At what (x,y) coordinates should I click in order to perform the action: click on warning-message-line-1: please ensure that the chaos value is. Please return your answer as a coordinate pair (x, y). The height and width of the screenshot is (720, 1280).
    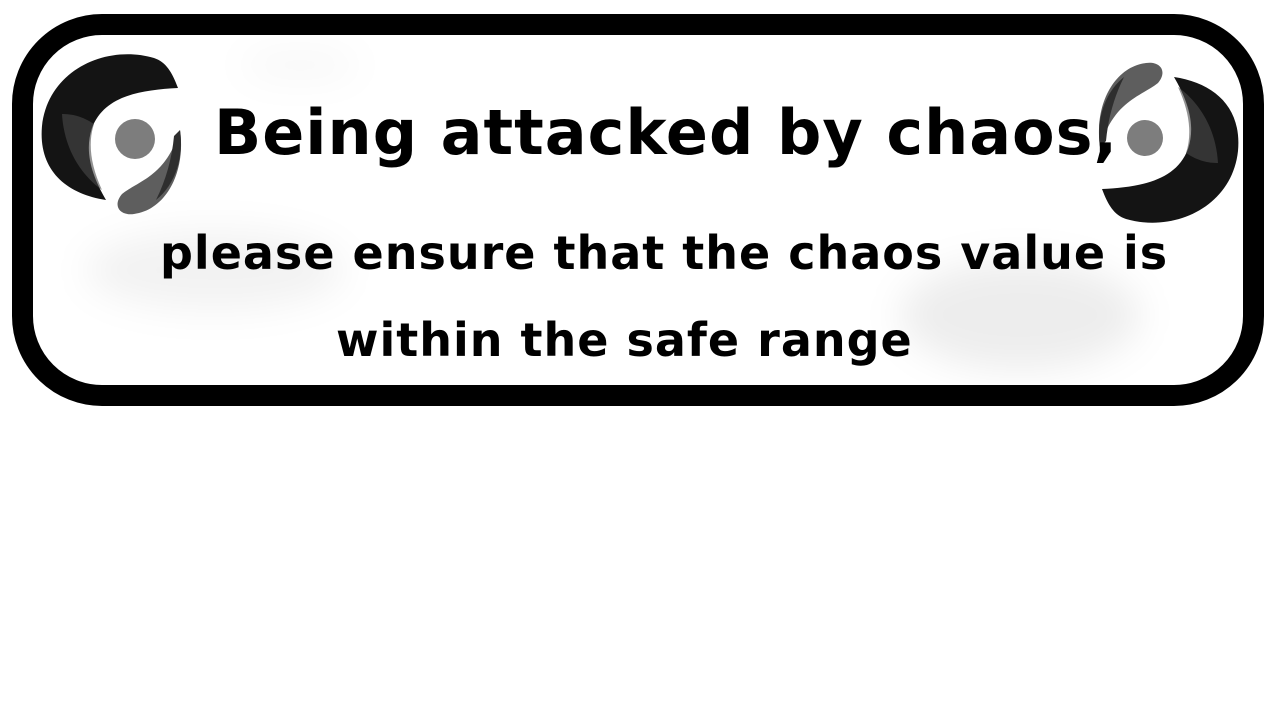
    Looking at the image, I should click on (664, 253).